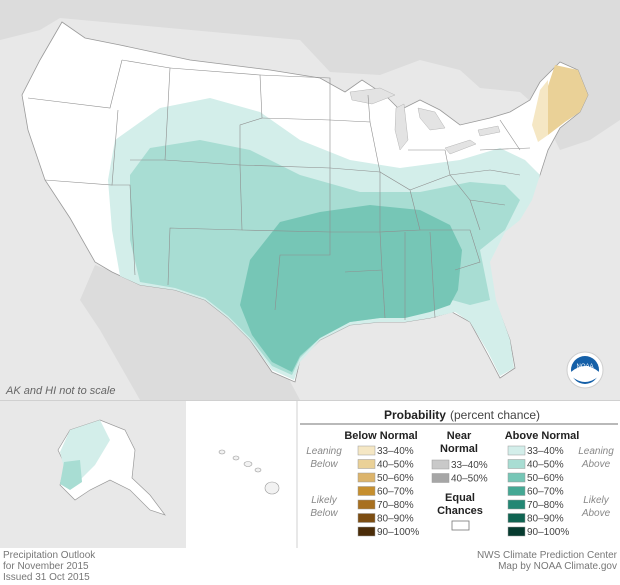 This screenshot has height=585, width=620. Describe the element at coordinates (548, 532) in the screenshot. I see `above-range-label-6: 90–100%` at that location.